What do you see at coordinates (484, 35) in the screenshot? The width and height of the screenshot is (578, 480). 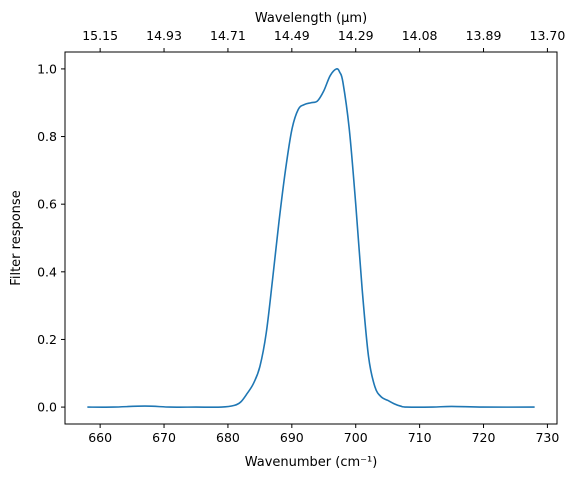 I see `top-x-tick-label: 13.89` at bounding box center [484, 35].